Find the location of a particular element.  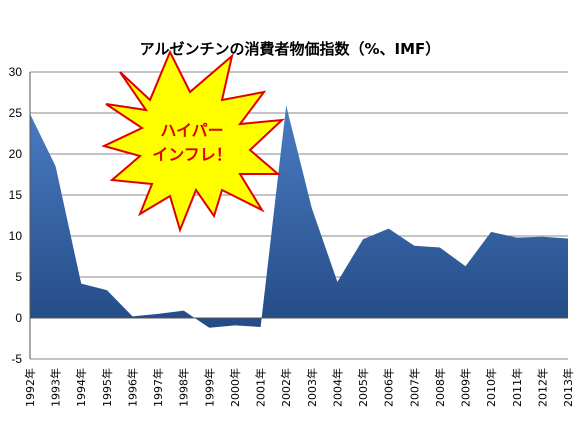

burst-text-line-1: ハイパー is located at coordinates (191, 130).